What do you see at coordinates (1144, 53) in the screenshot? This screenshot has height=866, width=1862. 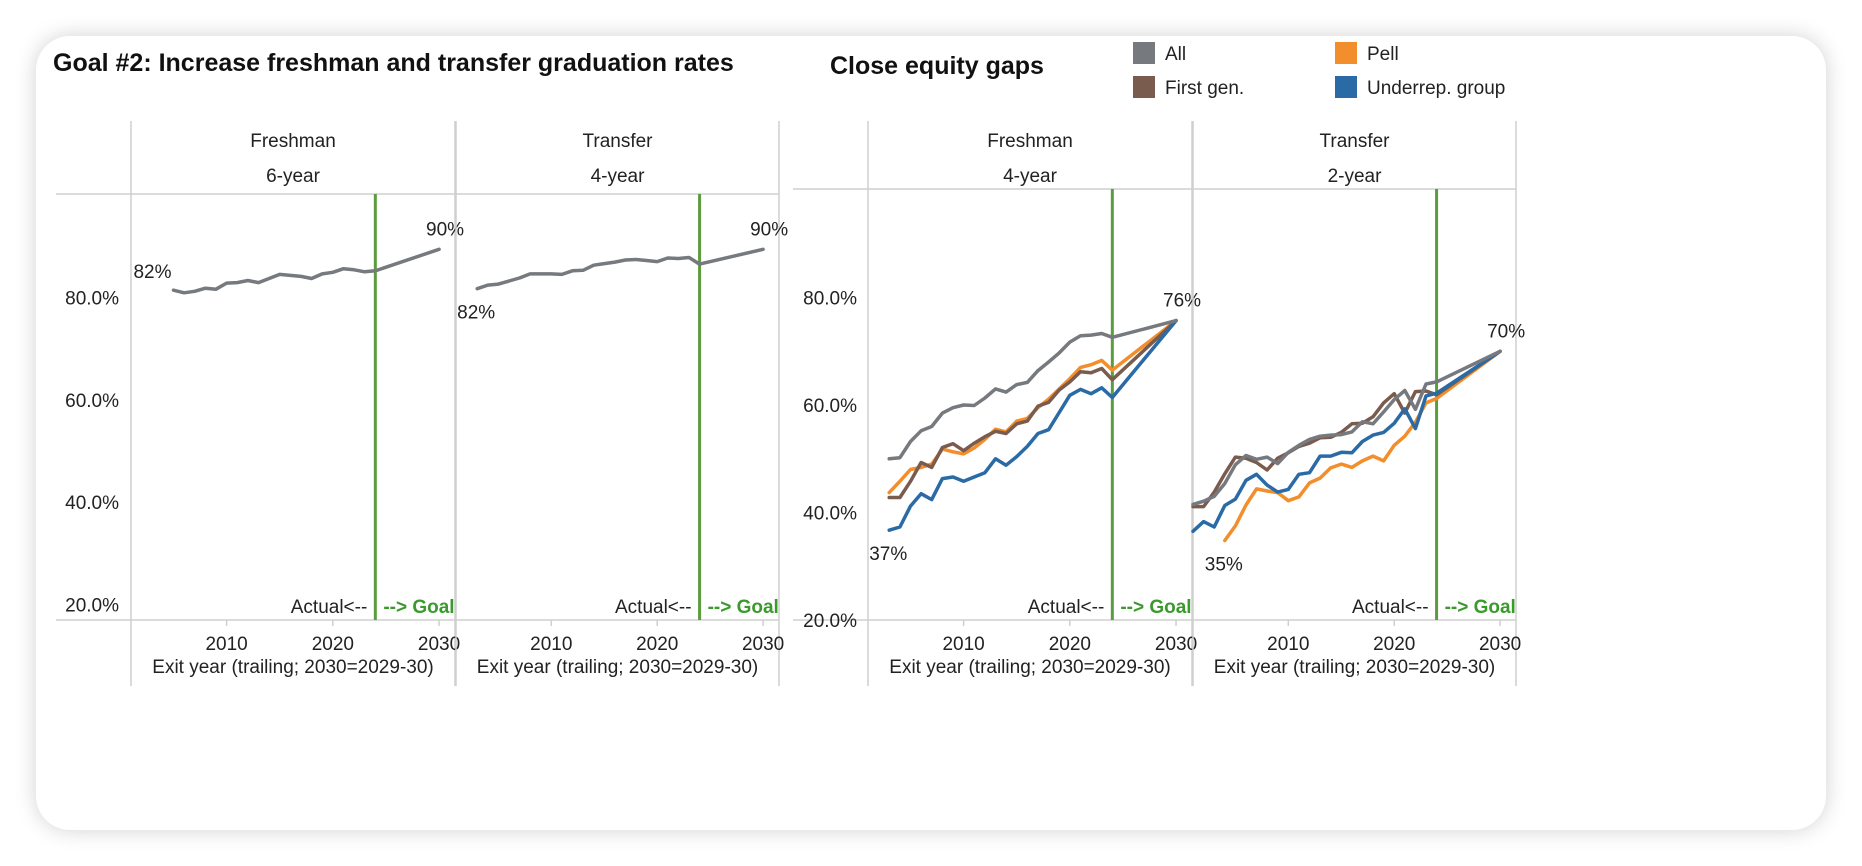 I see `legend-swatch-all` at bounding box center [1144, 53].